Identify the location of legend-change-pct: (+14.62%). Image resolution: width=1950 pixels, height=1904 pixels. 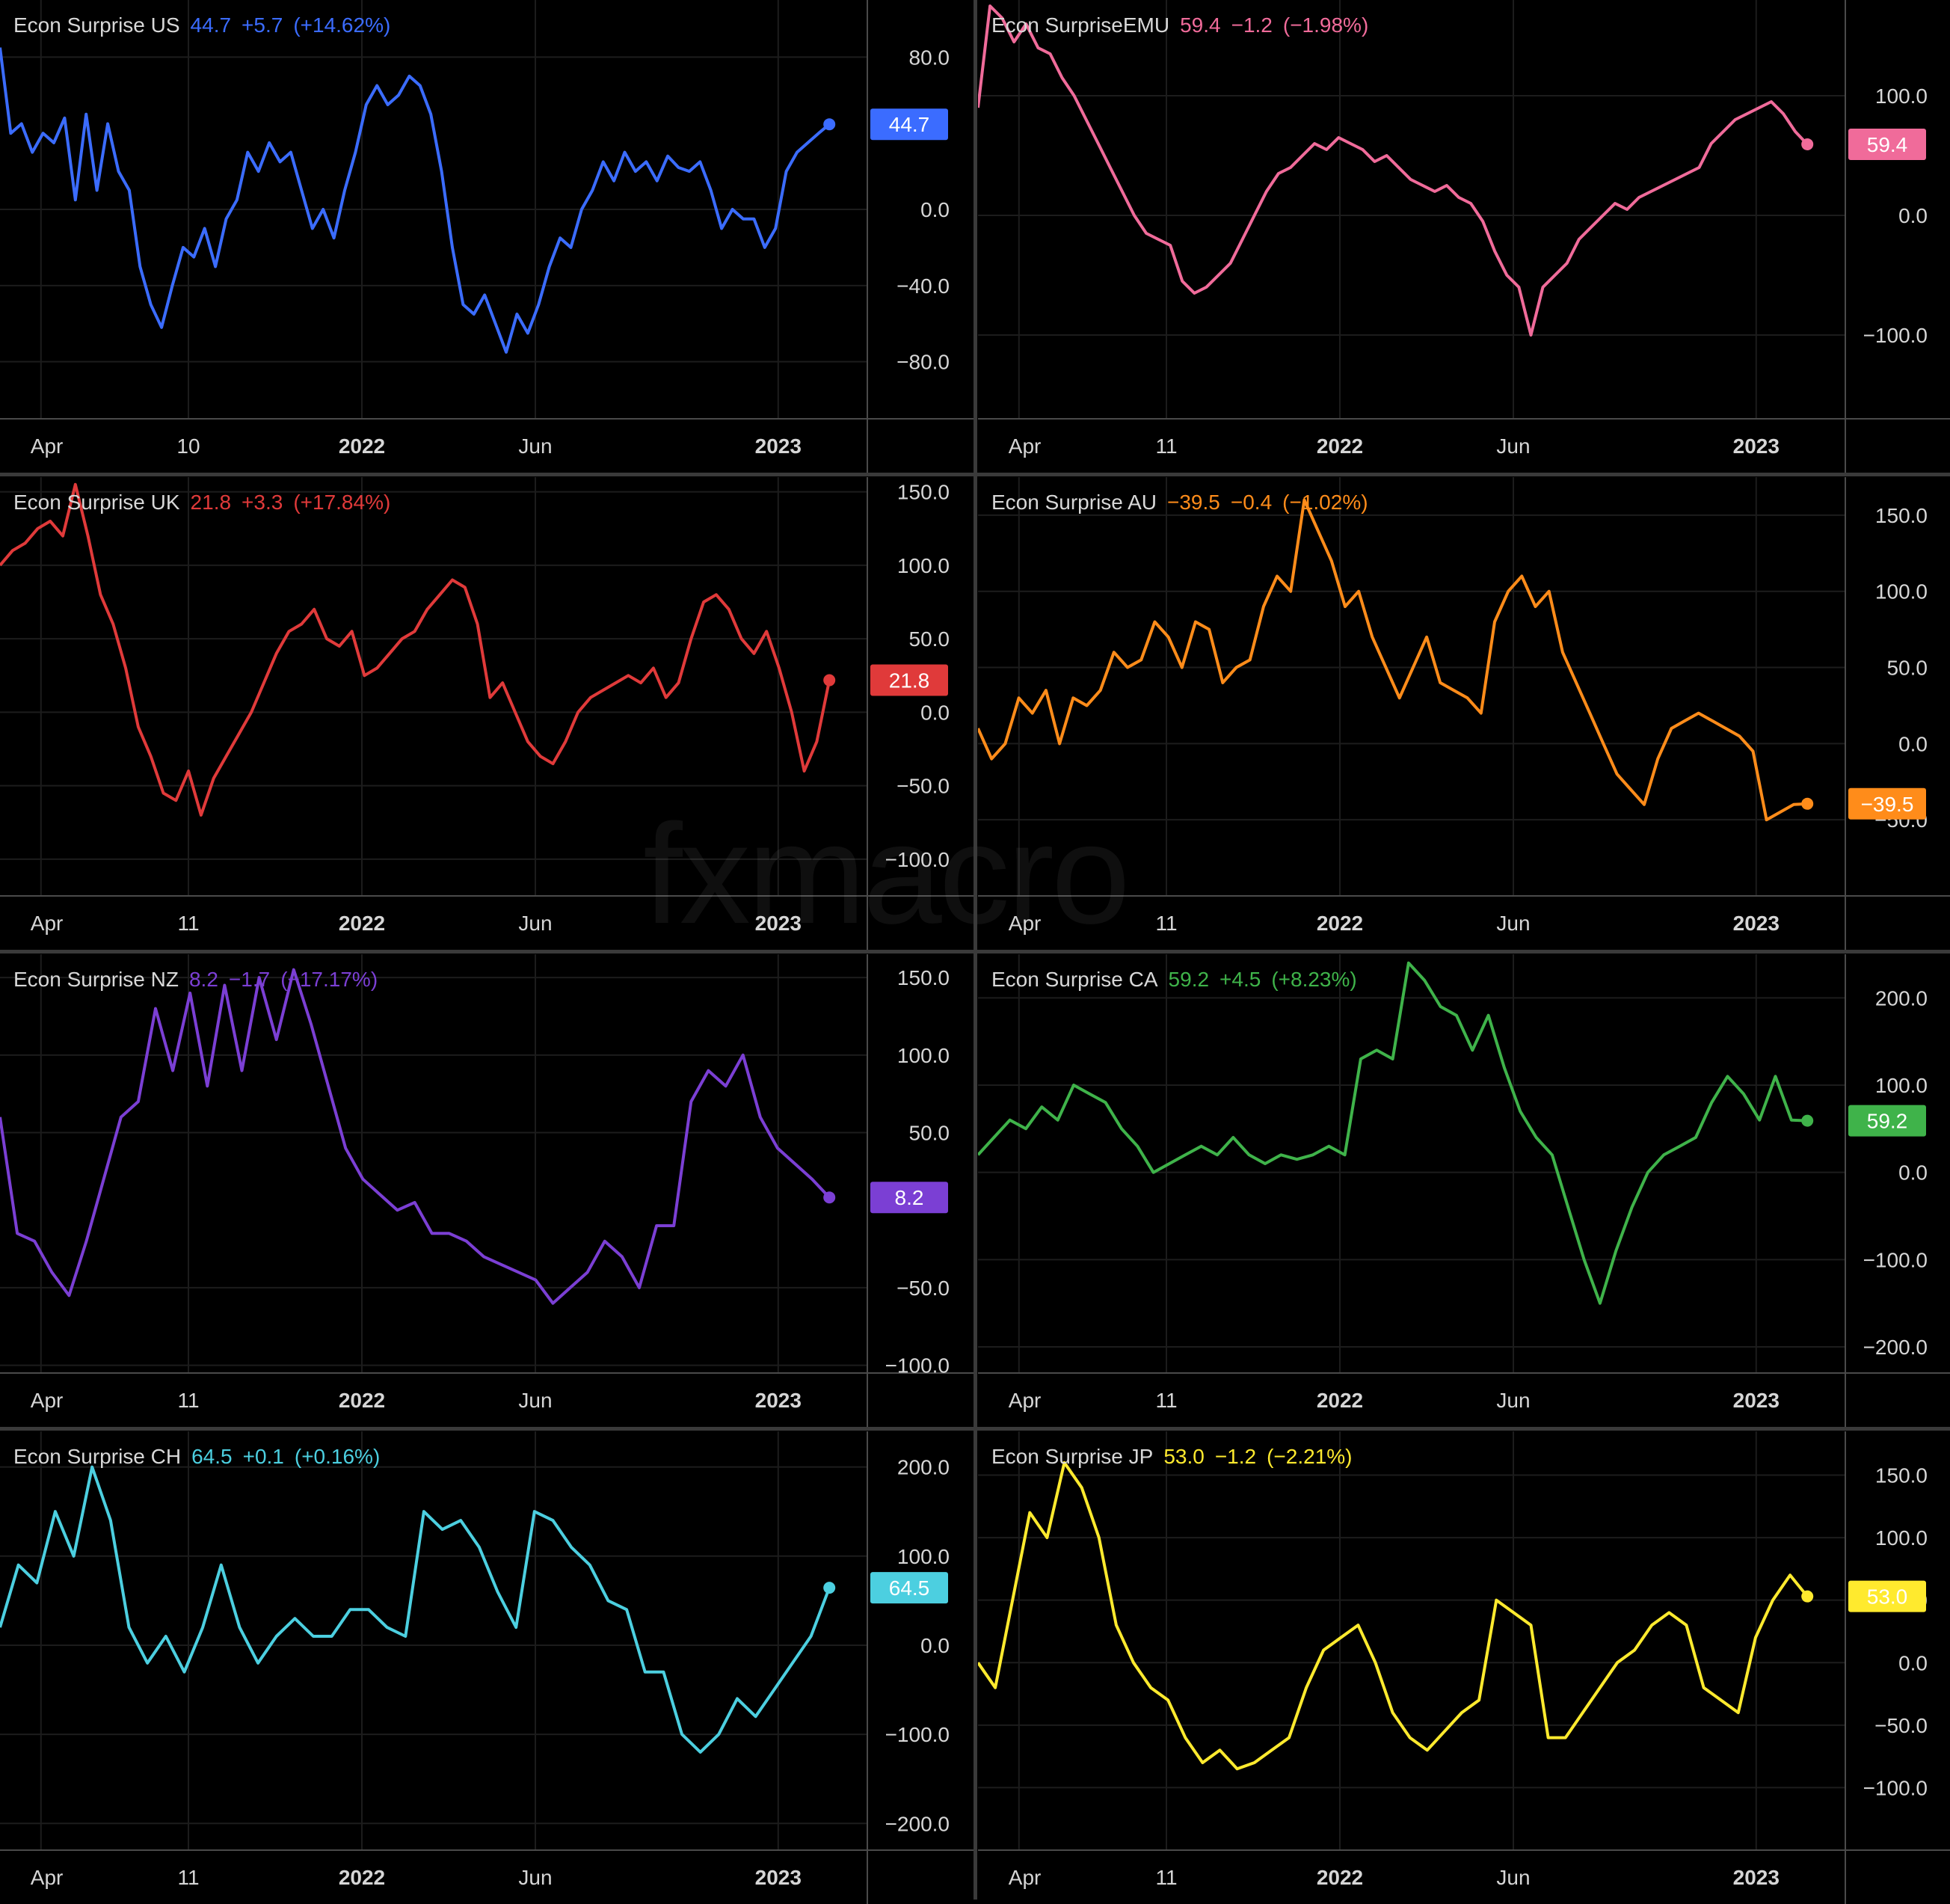
(342, 25).